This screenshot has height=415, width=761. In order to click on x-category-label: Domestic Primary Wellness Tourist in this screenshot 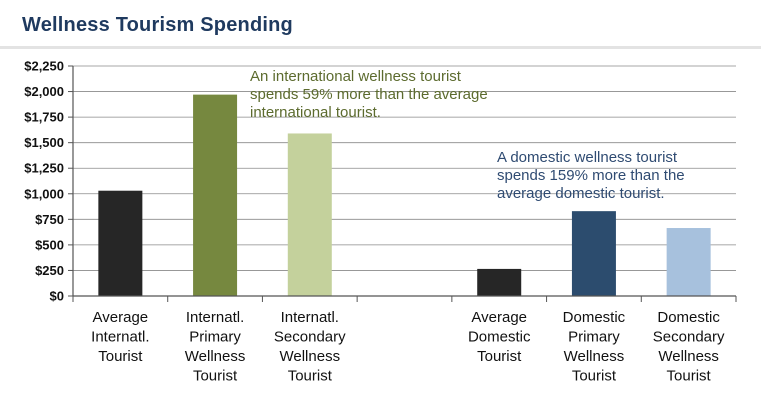, I will do `click(594, 347)`.